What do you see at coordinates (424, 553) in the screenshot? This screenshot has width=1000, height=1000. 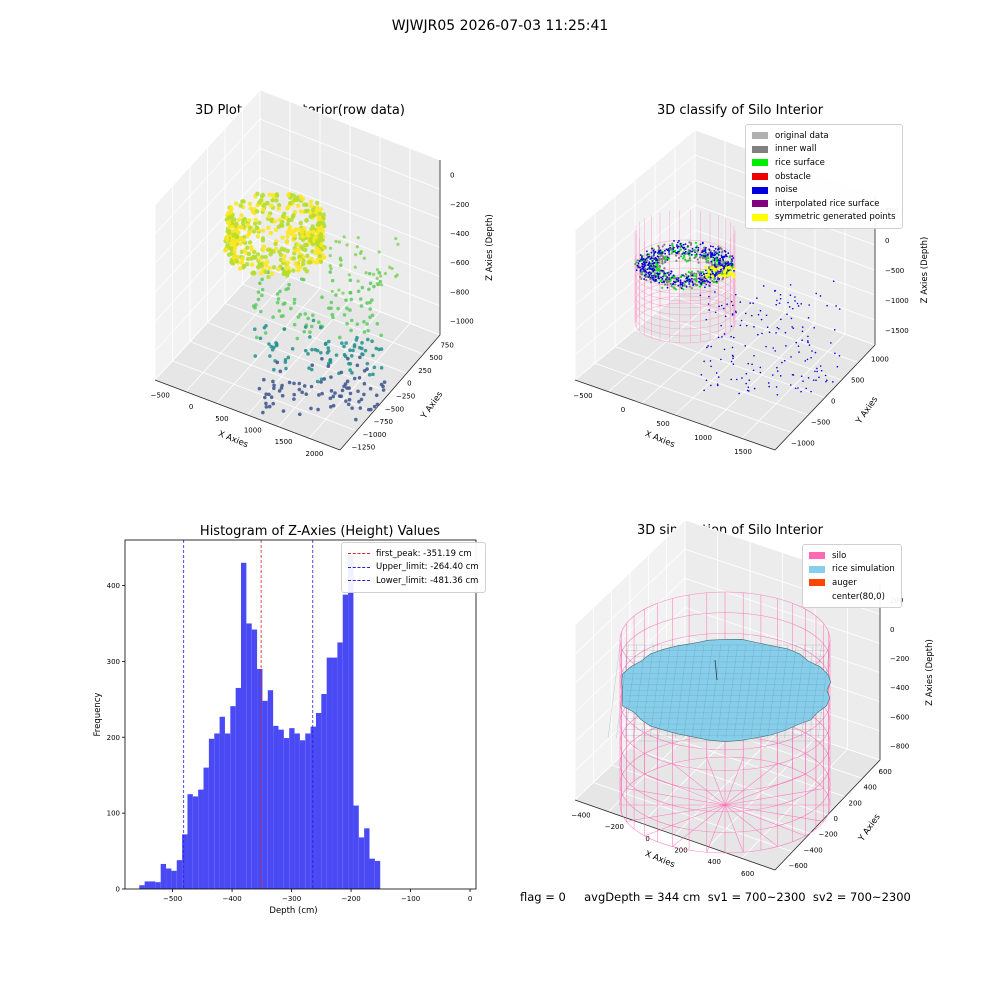 I see `legend-label: first_peak: -351.19 cm` at bounding box center [424, 553].